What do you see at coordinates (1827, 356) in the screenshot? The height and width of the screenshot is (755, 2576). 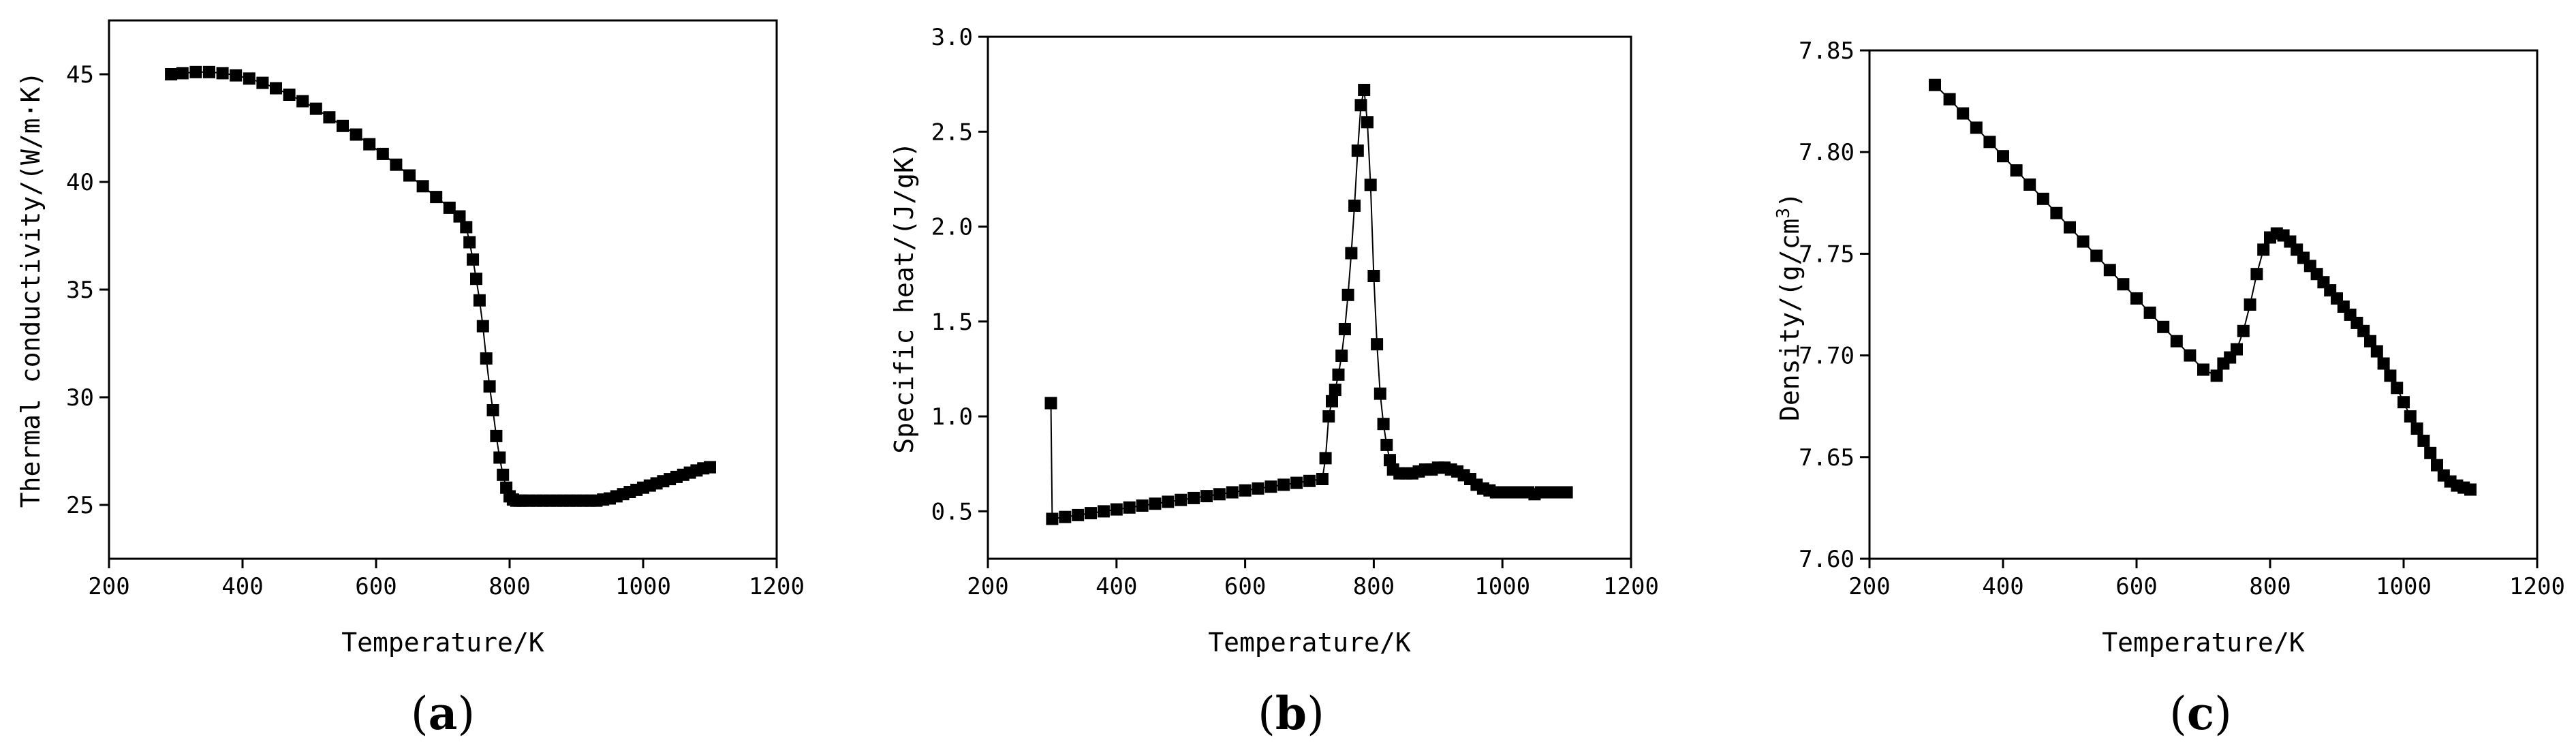 I see `y-tick-label: 7.70` at bounding box center [1827, 356].